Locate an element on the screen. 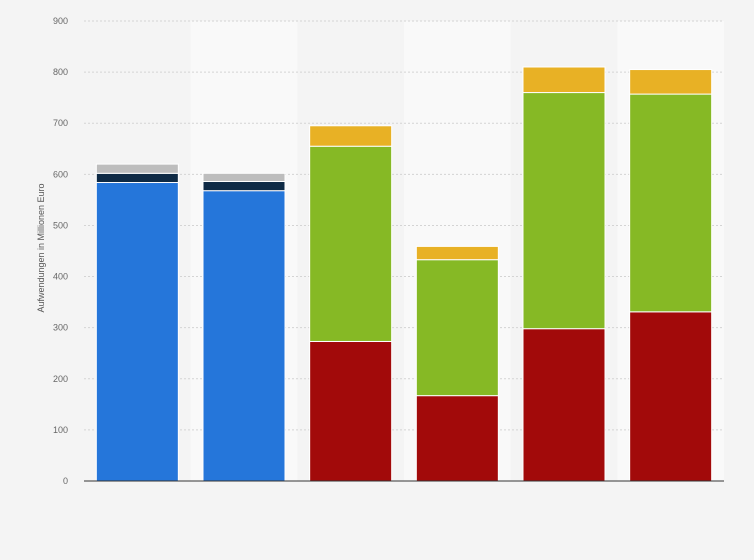 The width and height of the screenshot is (754, 560). y-tick-label: 300 is located at coordinates (60, 328).